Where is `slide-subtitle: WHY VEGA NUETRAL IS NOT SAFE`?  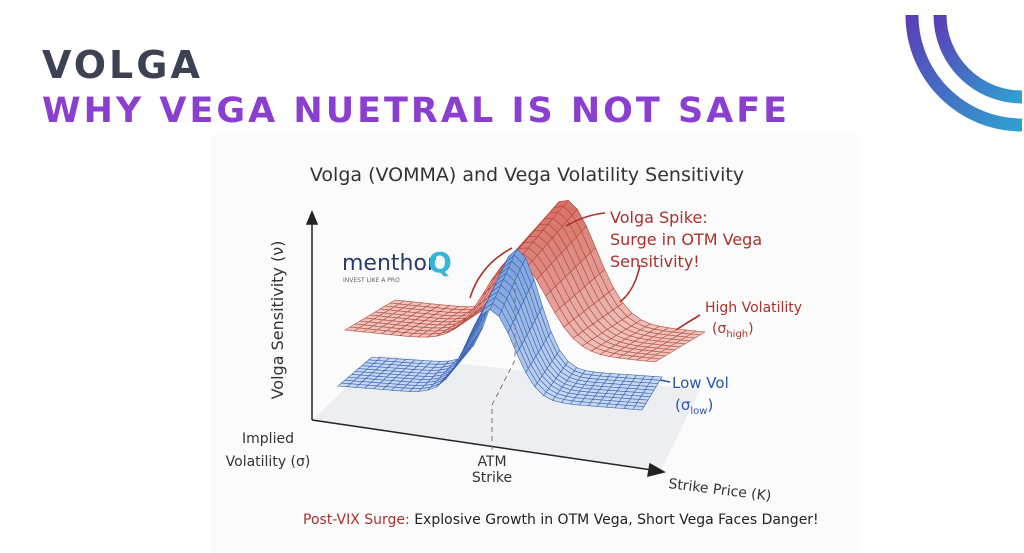 slide-subtitle: WHY VEGA NUETRAL IS NOT SAFE is located at coordinates (416, 111).